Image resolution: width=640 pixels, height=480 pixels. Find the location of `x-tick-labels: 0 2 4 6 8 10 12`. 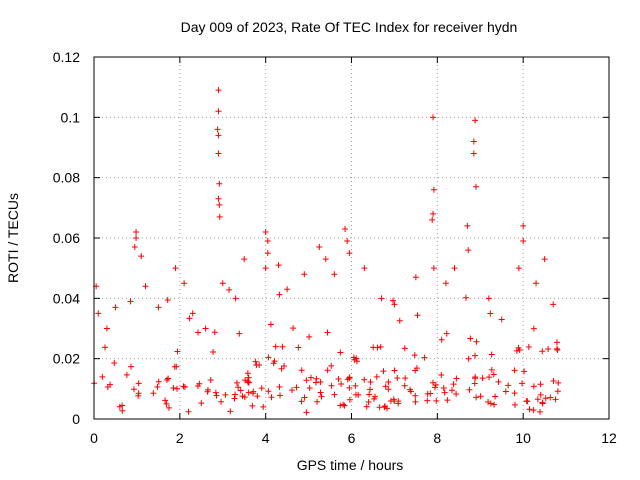

x-tick-labels: 0 2 4 6 8 10 12 is located at coordinates (353, 438).